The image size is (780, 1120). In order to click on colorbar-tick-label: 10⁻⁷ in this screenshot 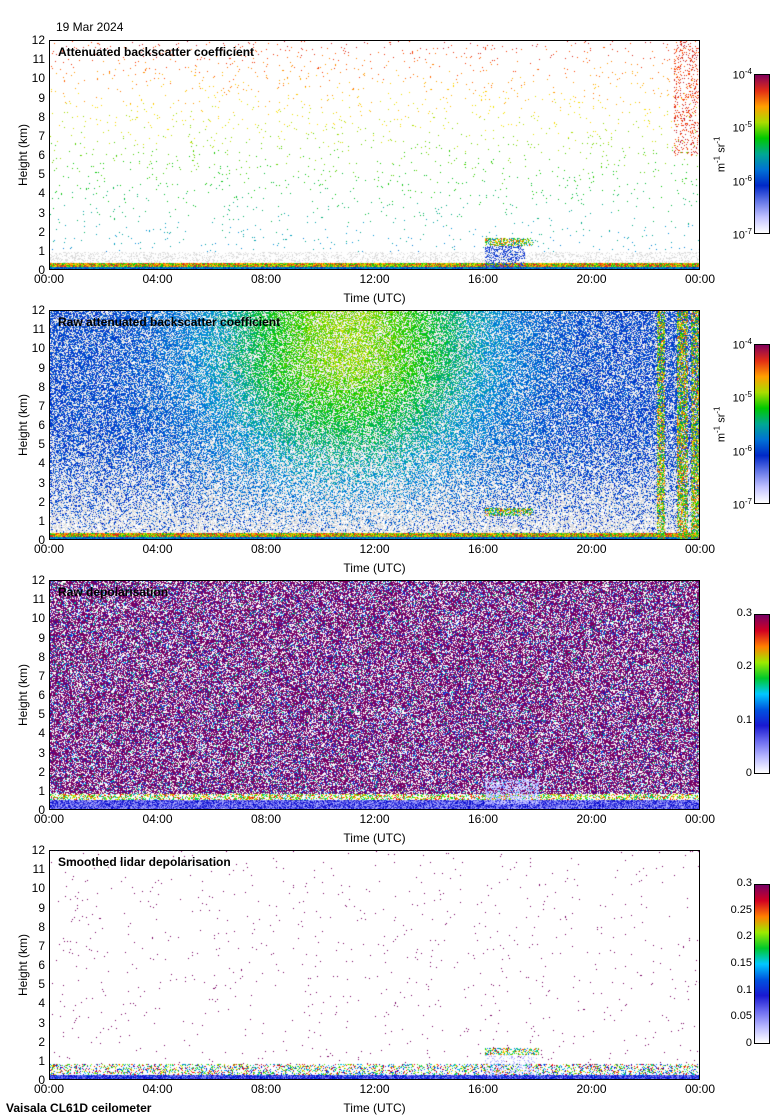, I will do `click(742, 504)`.